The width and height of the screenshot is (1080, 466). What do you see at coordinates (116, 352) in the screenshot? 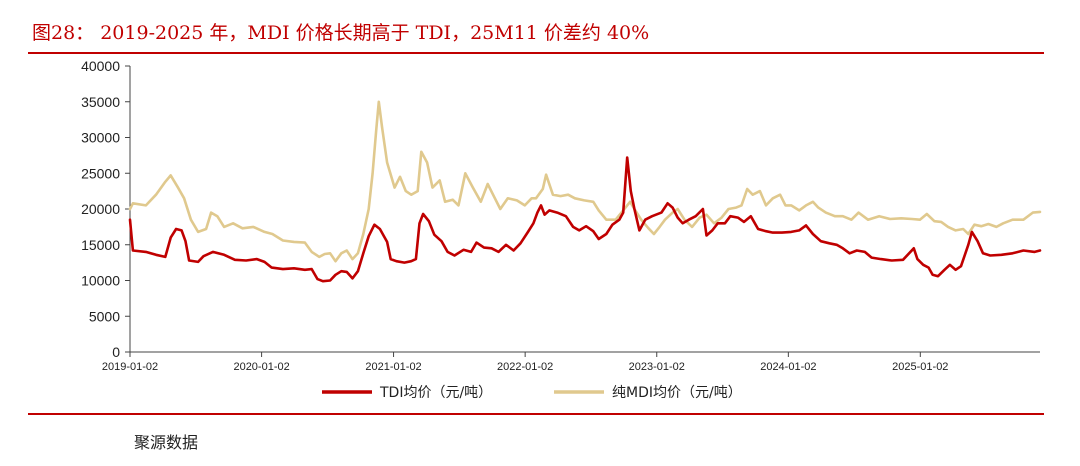
I see `y-tick-label: 0` at bounding box center [116, 352].